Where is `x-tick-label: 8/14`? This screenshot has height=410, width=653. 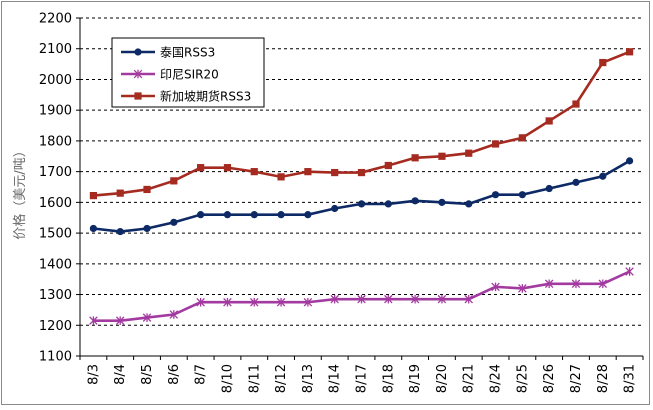
x-tick-label: 8/14 is located at coordinates (335, 378).